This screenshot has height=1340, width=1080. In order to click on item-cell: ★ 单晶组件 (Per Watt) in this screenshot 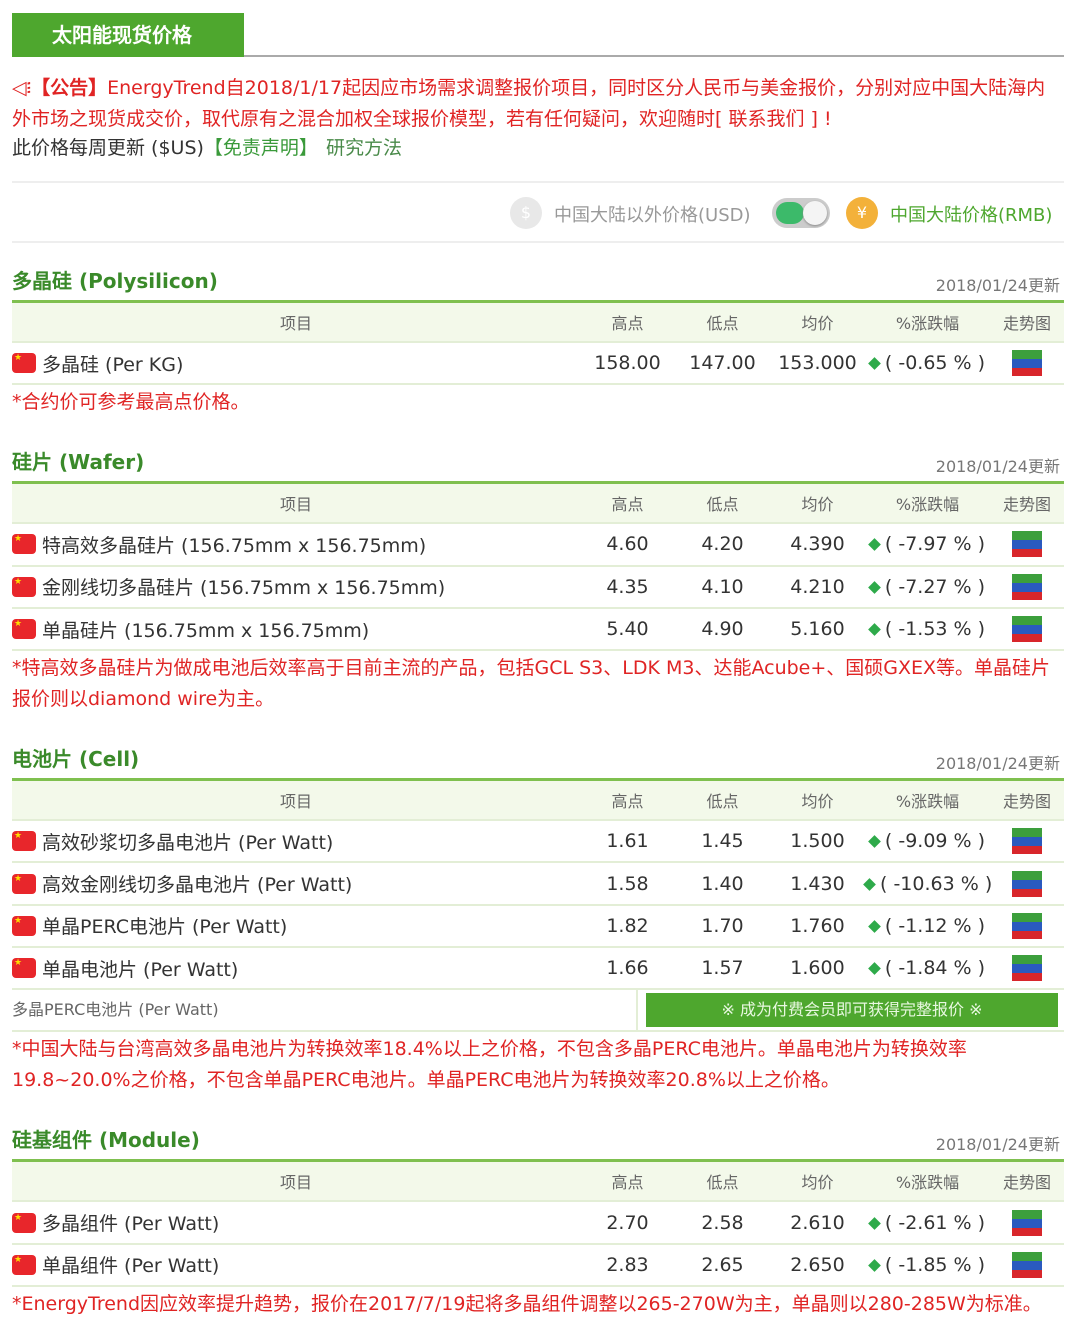, I will do `click(296, 1264)`.